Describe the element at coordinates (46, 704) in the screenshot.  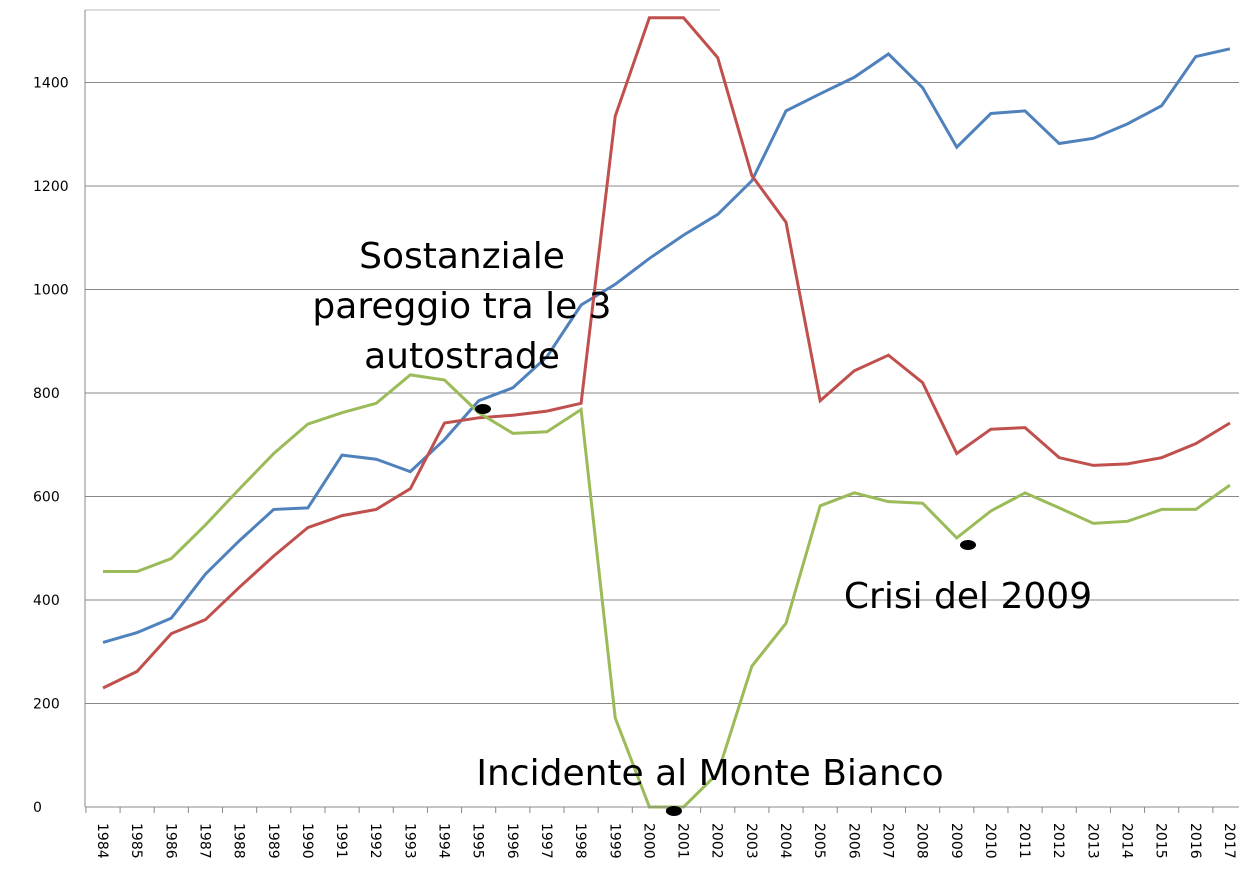
I see `y-tick-label: 200` at that location.